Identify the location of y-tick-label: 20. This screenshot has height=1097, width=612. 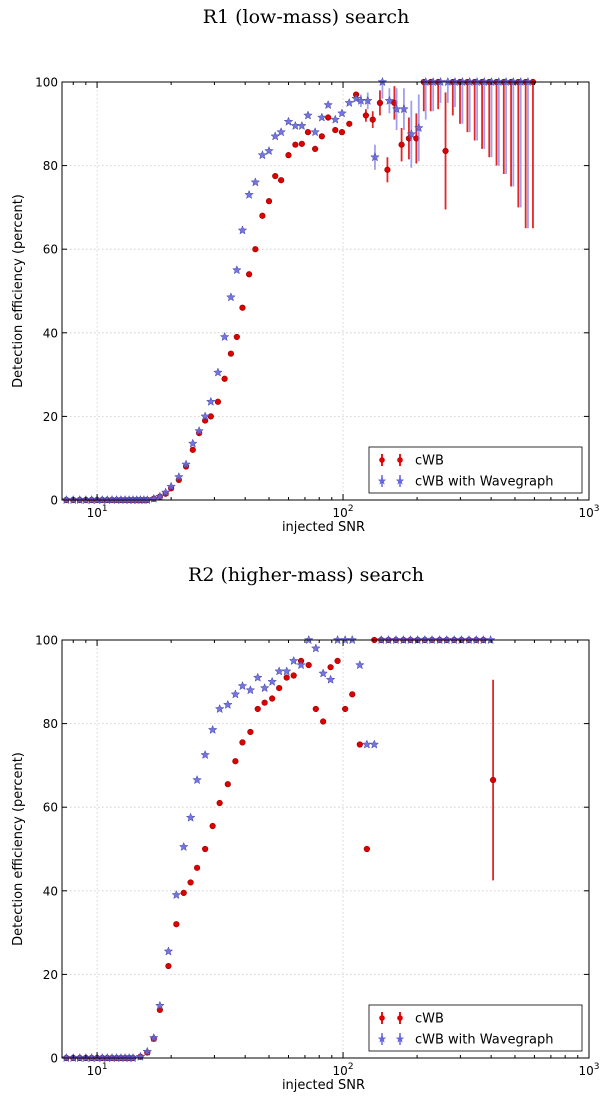
(50, 417).